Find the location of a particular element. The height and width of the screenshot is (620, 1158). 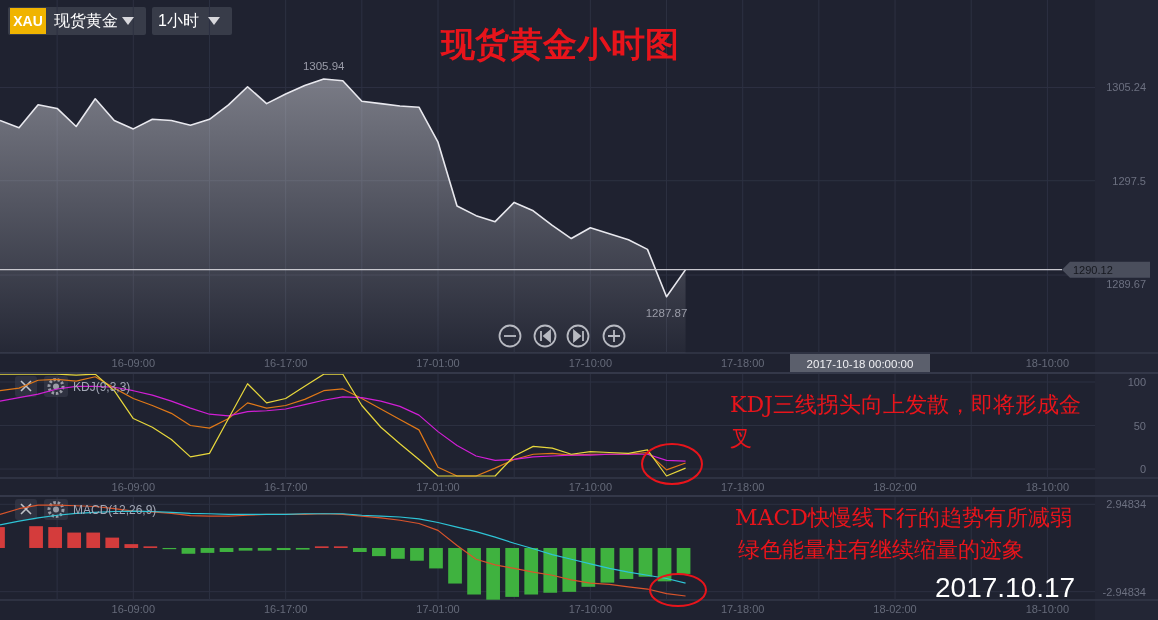

annotation: 1小时 is located at coordinates (178, 20).